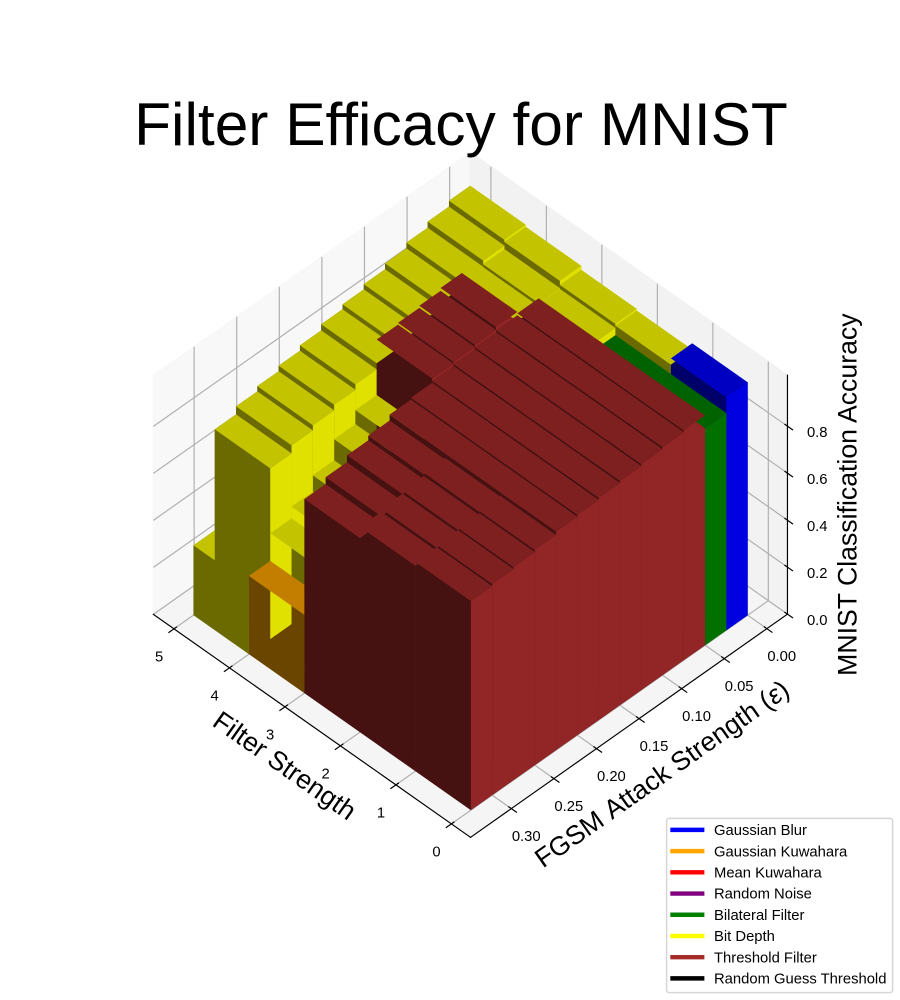  Describe the element at coordinates (696, 717) in the screenshot. I see `svg-text: 0.10` at that location.